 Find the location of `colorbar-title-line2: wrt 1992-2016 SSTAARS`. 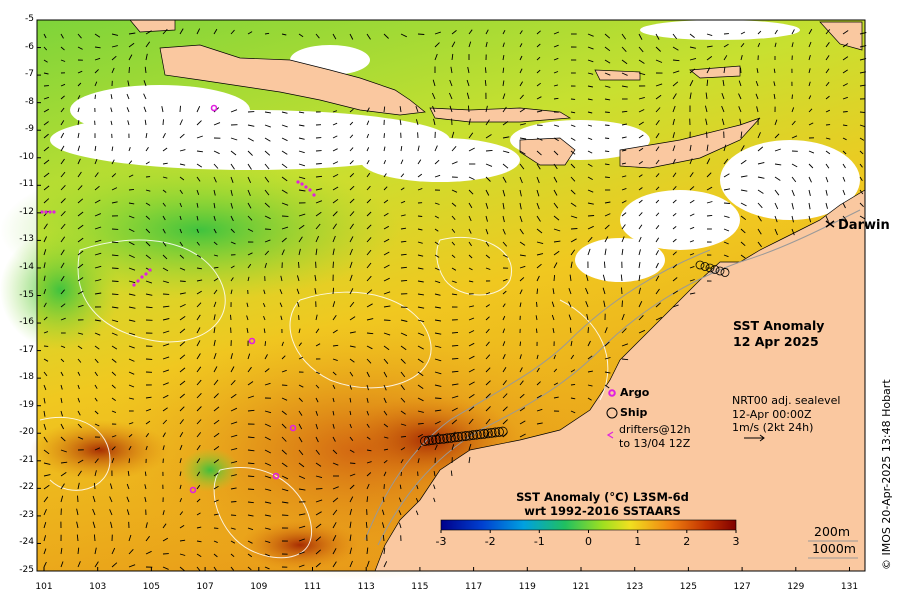

colorbar-title-line2: wrt 1992-2016 SSTAARS is located at coordinates (602, 511).